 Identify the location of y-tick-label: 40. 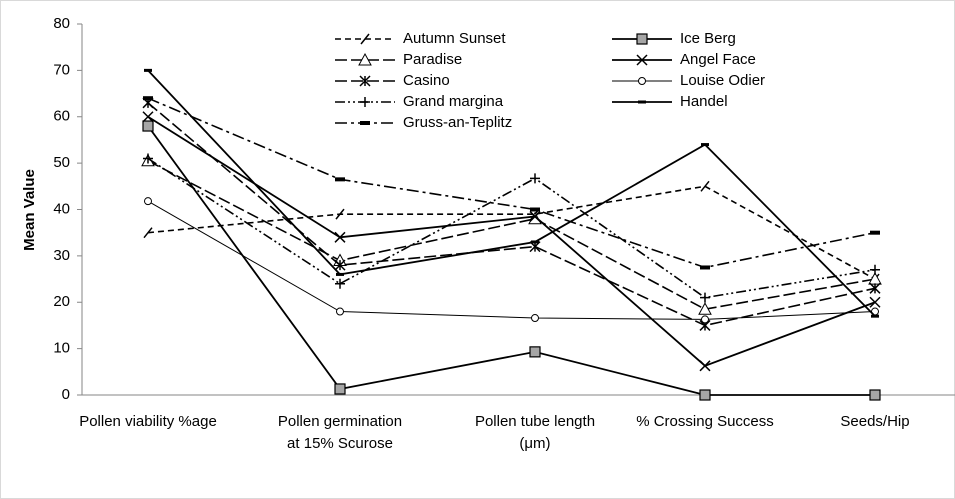
(61, 208).